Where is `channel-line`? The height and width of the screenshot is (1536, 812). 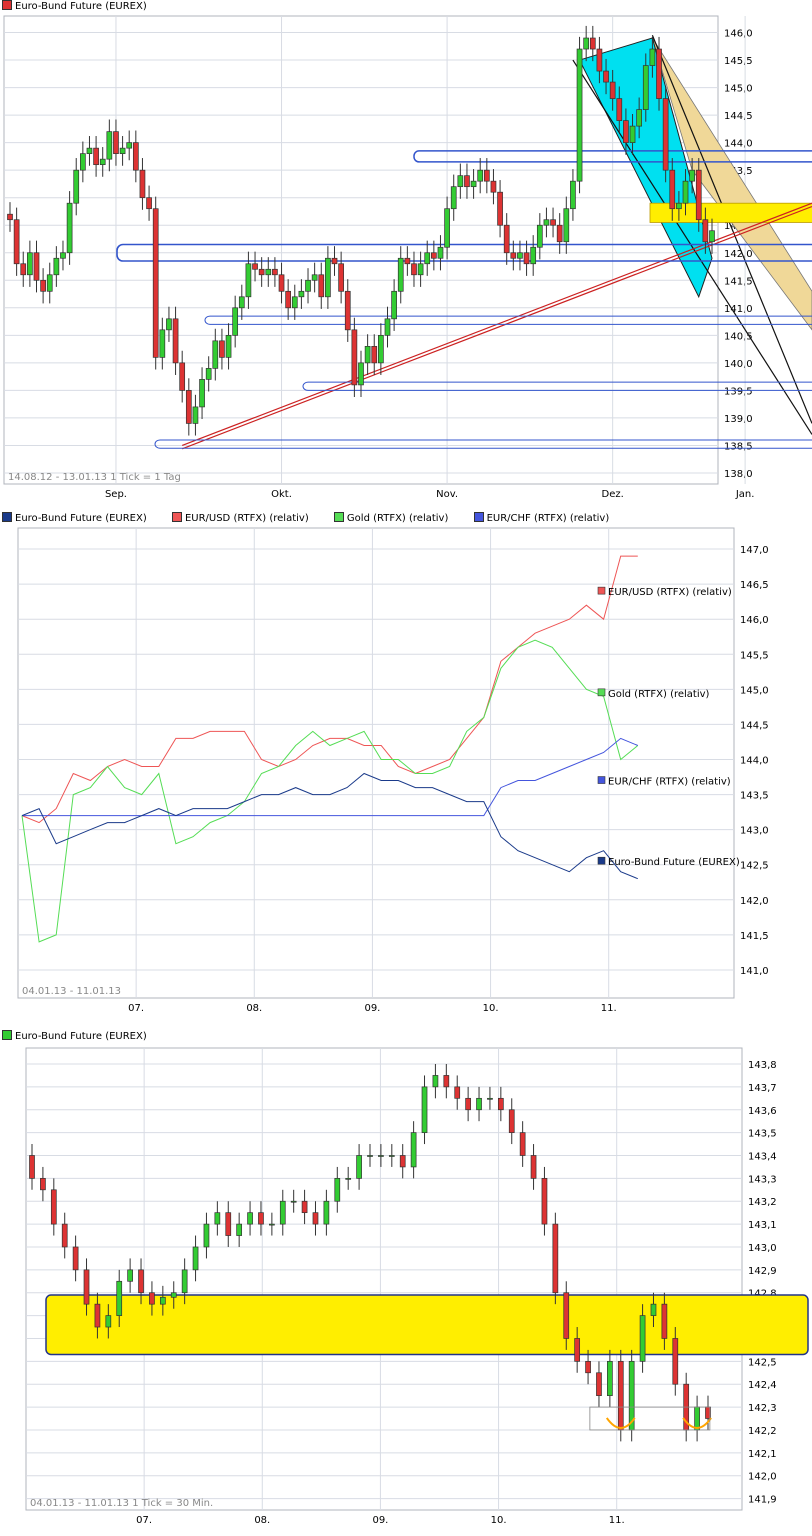
channel-line is located at coordinates (692, 247).